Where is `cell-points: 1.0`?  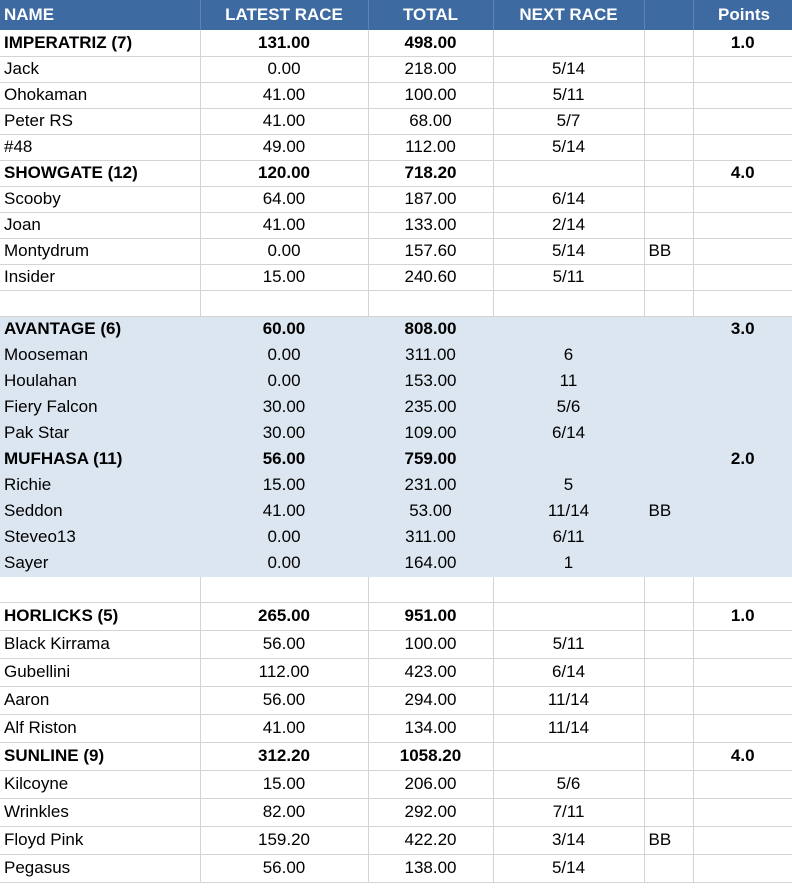
cell-points: 1.0 is located at coordinates (742, 616).